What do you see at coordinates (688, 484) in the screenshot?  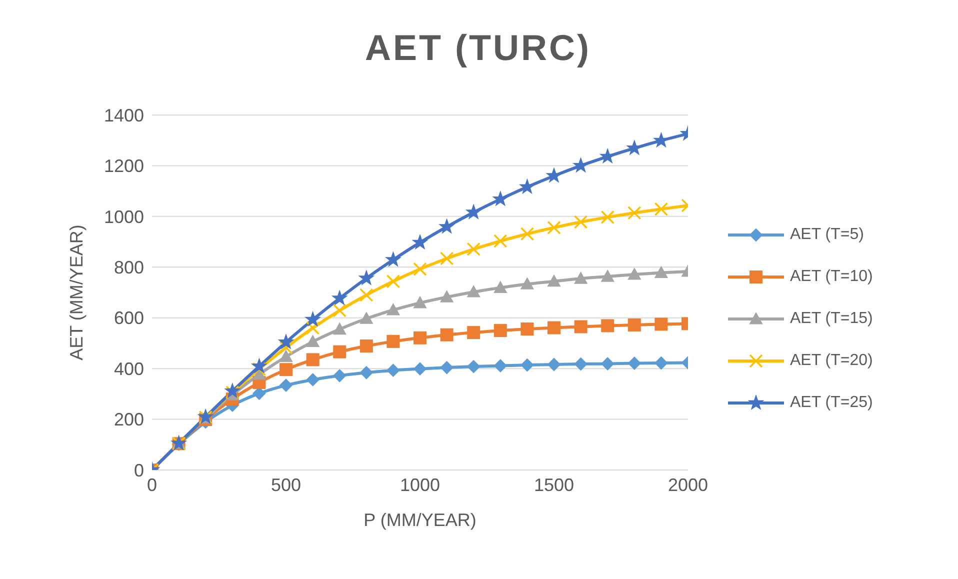 I see `x-tick-label: 2000` at bounding box center [688, 484].